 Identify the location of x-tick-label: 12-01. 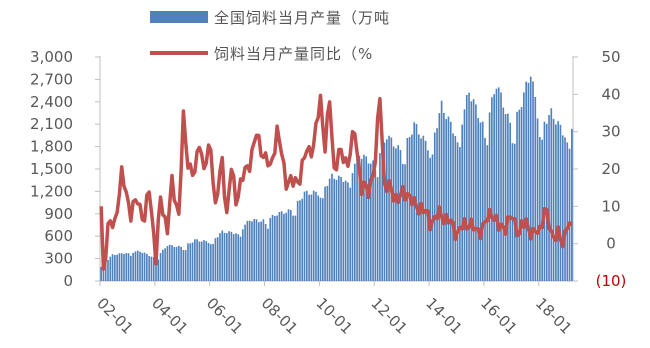
(389, 316).